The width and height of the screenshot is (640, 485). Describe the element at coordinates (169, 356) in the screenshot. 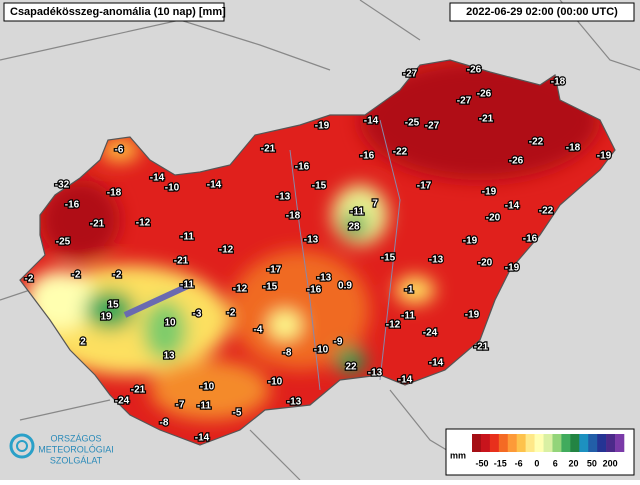

I see `station-value: 13` at that location.